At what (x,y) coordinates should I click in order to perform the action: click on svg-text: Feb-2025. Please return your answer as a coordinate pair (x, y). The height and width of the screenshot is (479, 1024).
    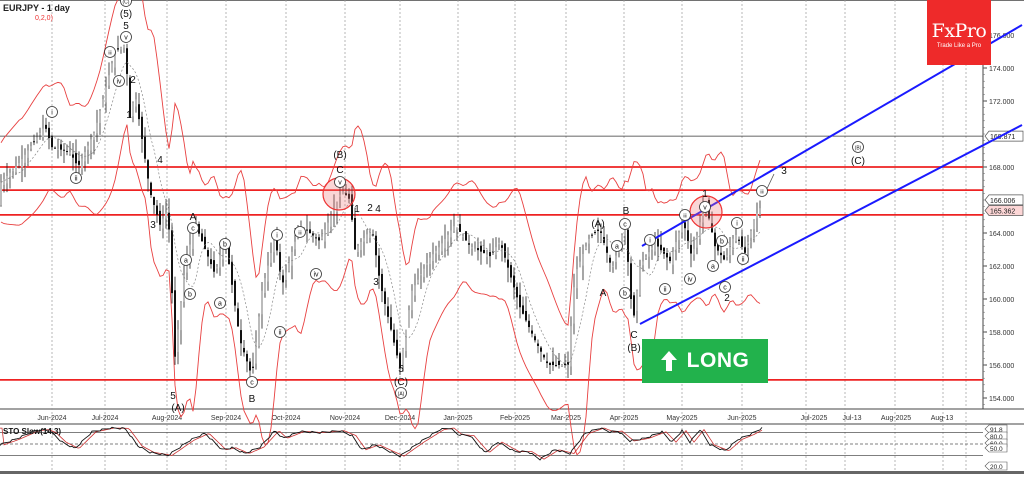
    Looking at the image, I should click on (515, 418).